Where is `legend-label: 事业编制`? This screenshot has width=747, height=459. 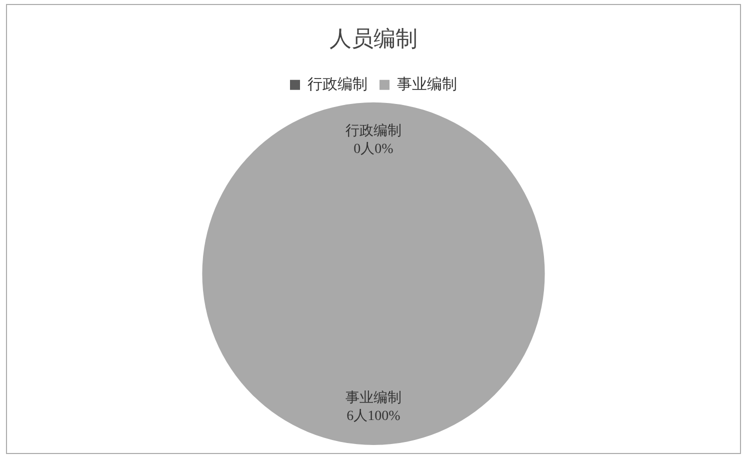
legend-label: 事业编制 is located at coordinates (427, 84).